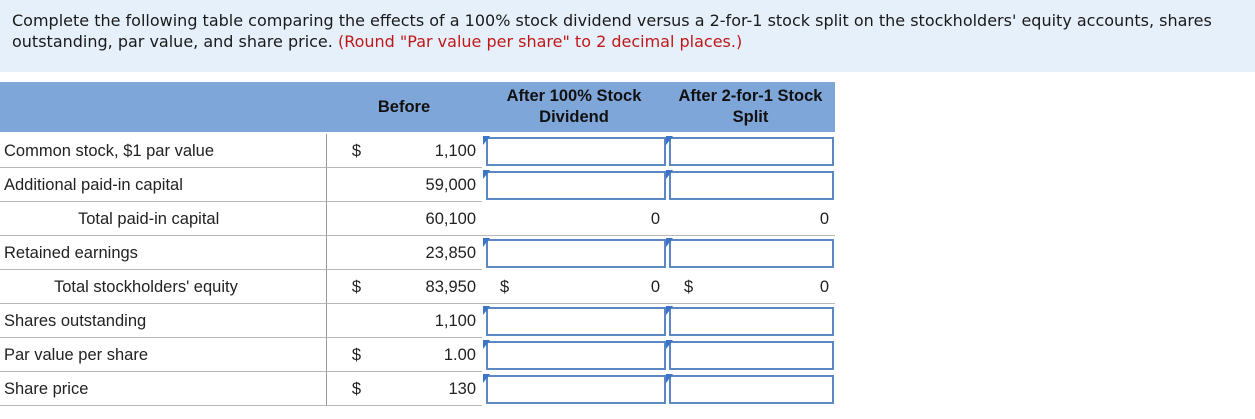 The height and width of the screenshot is (419, 1255). Describe the element at coordinates (163, 287) in the screenshot. I see `row-label: Total stockholders' equity` at that location.